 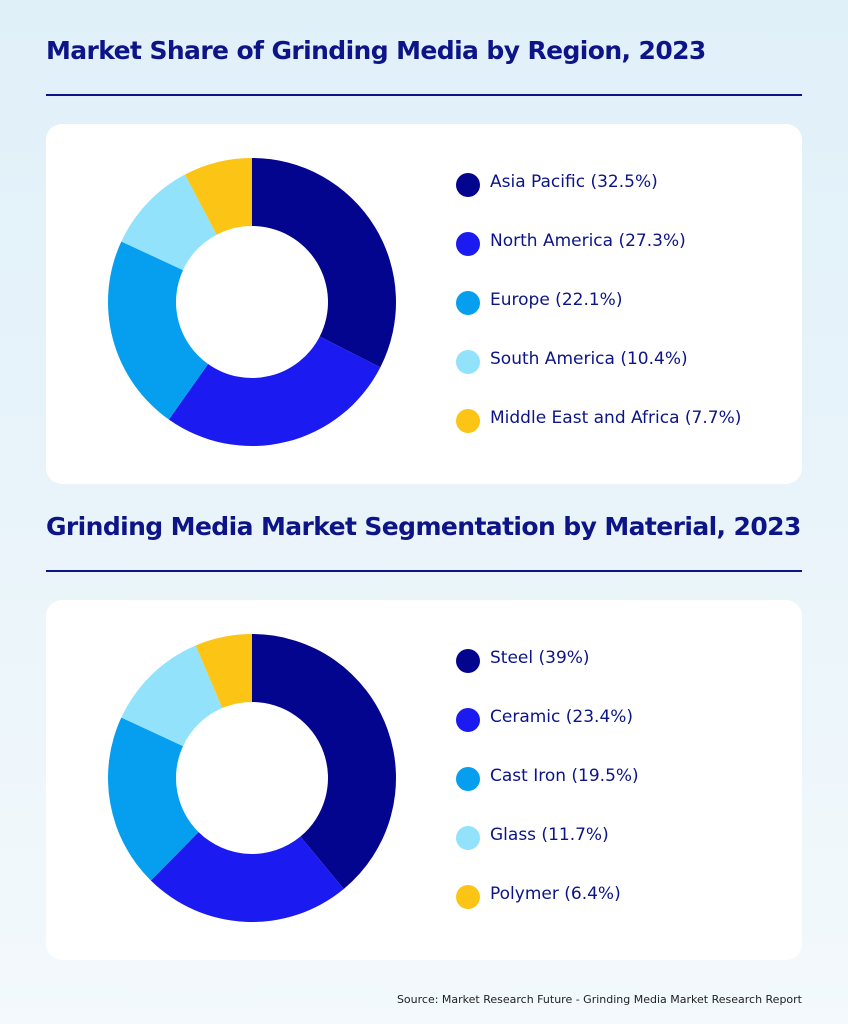 What do you see at coordinates (556, 300) in the screenshot?
I see `legend-label: Europe (22.1%)` at bounding box center [556, 300].